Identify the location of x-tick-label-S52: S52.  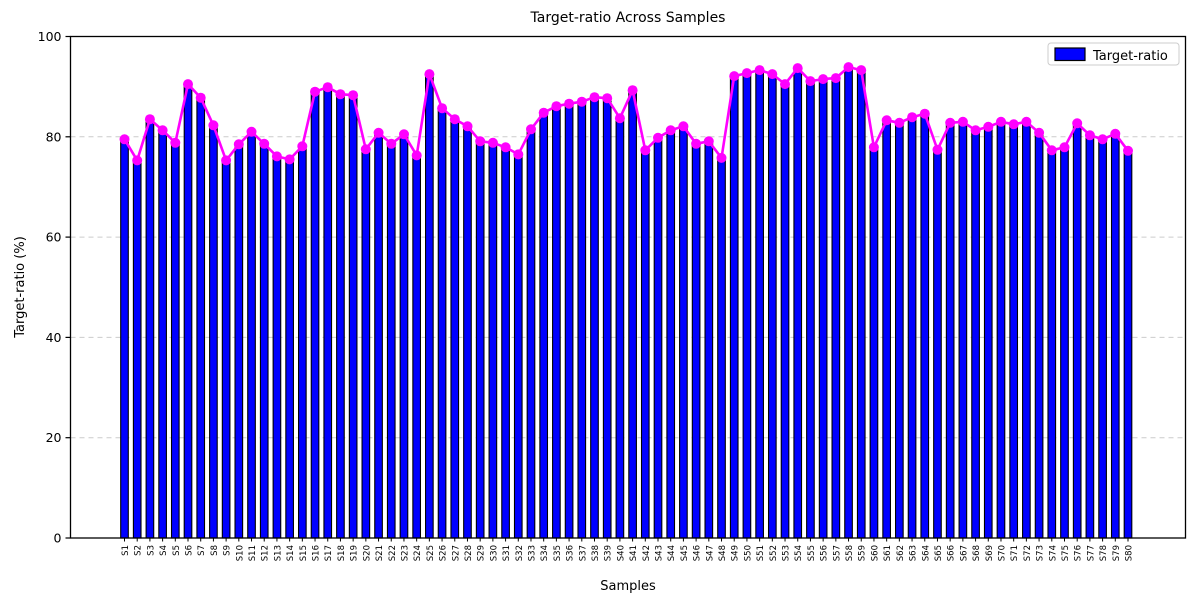
(774, 553).